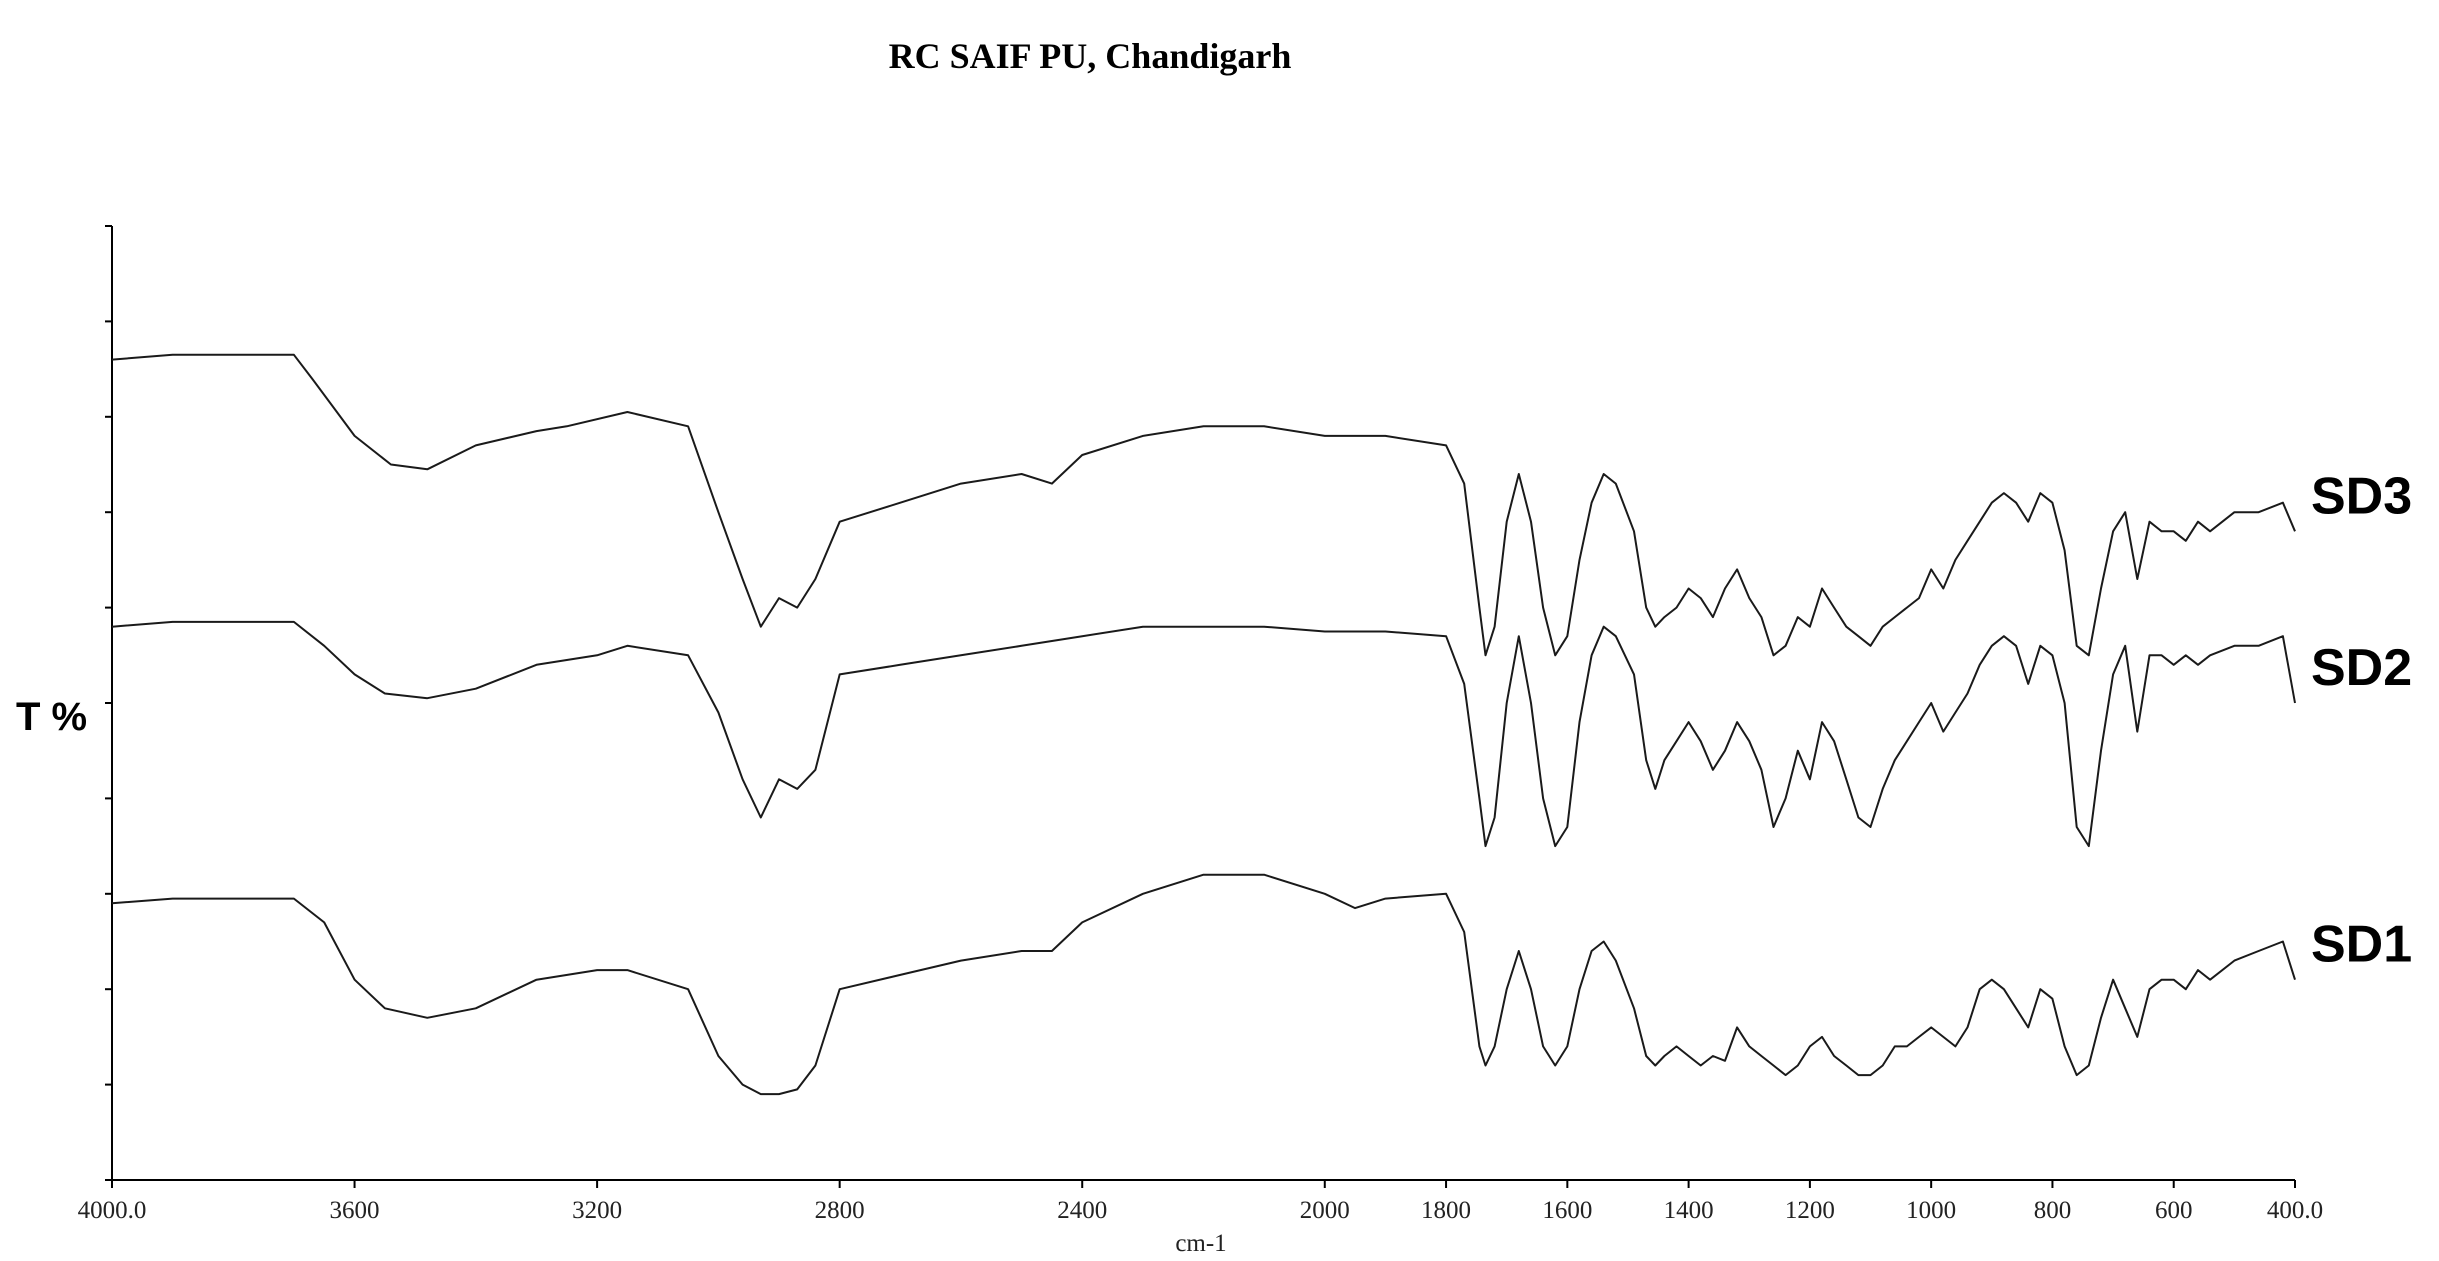 The width and height of the screenshot is (2439, 1261). I want to click on x-tick-label: 2400, so click(1082, 1210).